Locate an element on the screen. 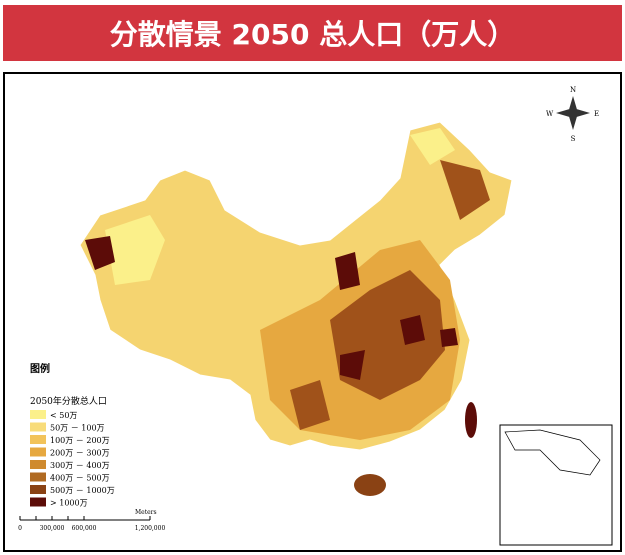  legend-label: 100万 － 200万 is located at coordinates (80, 440).